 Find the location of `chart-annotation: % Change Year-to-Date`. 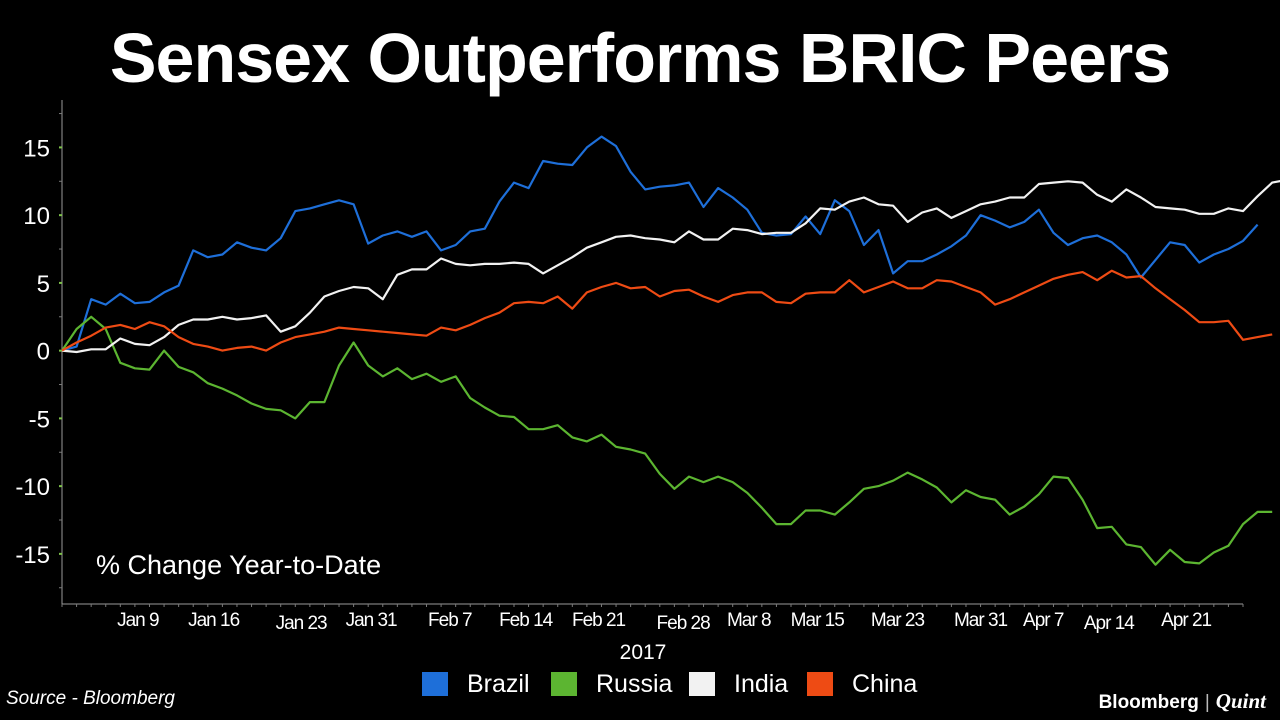

chart-annotation: % Change Year-to-Date is located at coordinates (238, 565).